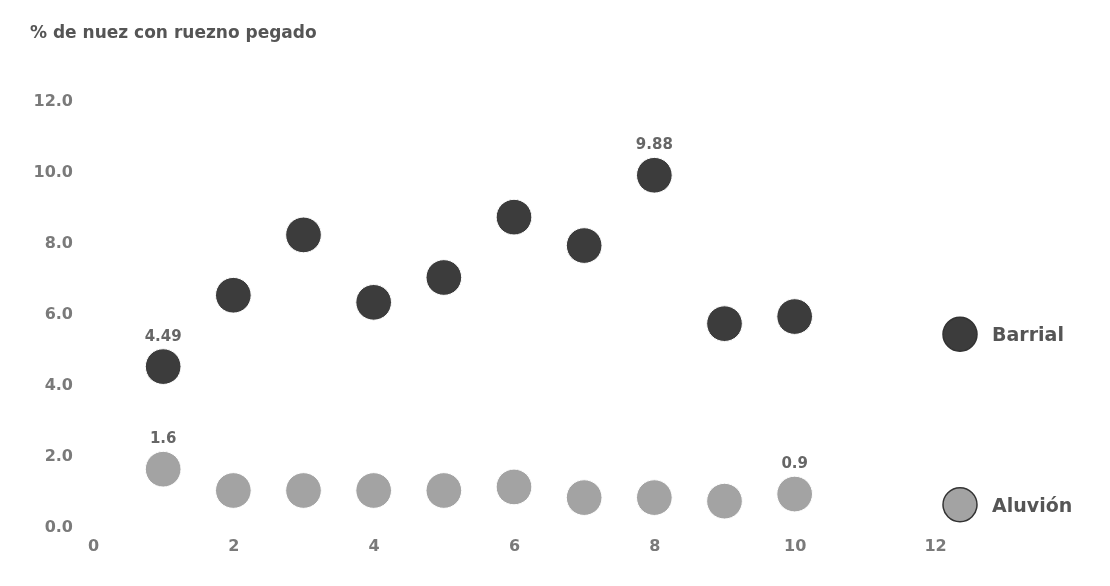 The height and width of the screenshot is (586, 1110). Describe the element at coordinates (234, 546) in the screenshot. I see `x-tick-label: 2` at that location.